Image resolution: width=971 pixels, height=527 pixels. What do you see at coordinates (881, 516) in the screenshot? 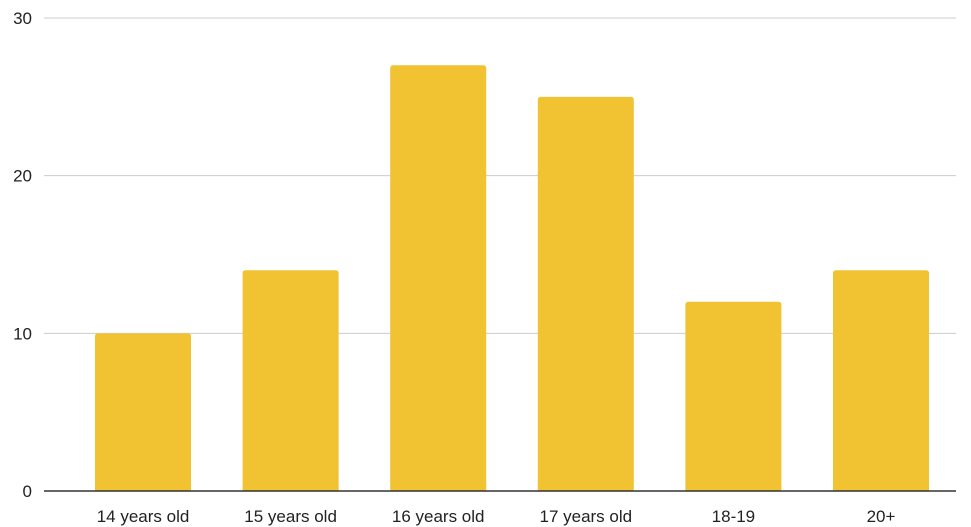
I see `x-tick-label: 20+` at bounding box center [881, 516].